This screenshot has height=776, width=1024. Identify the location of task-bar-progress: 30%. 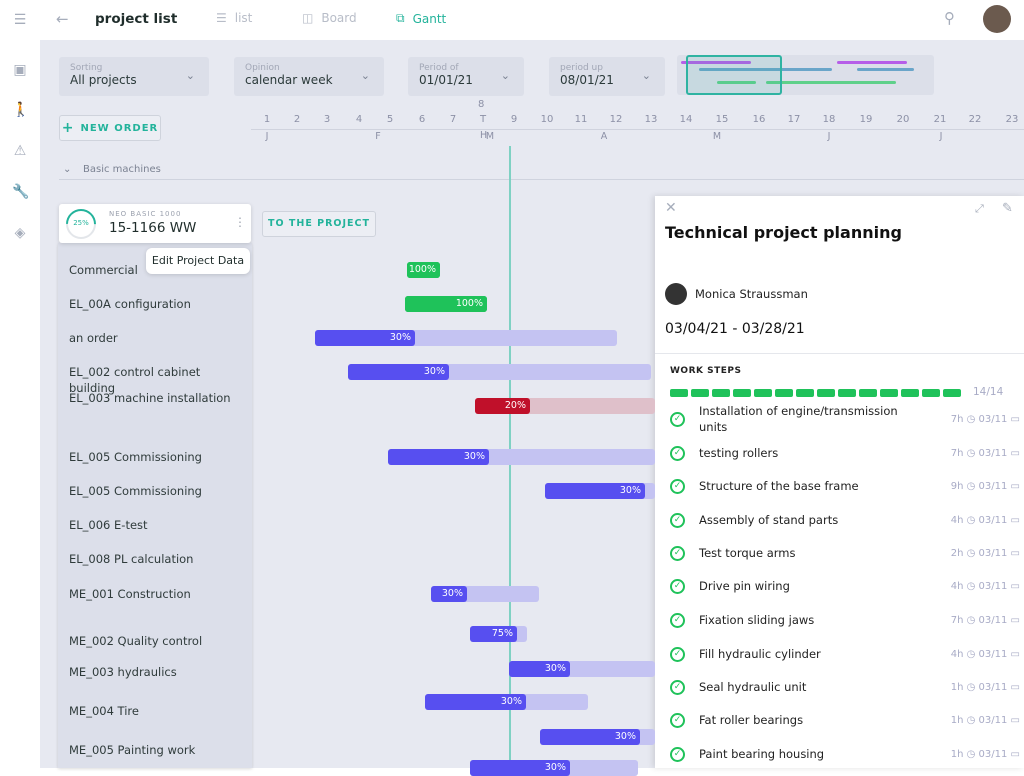
(475, 702).